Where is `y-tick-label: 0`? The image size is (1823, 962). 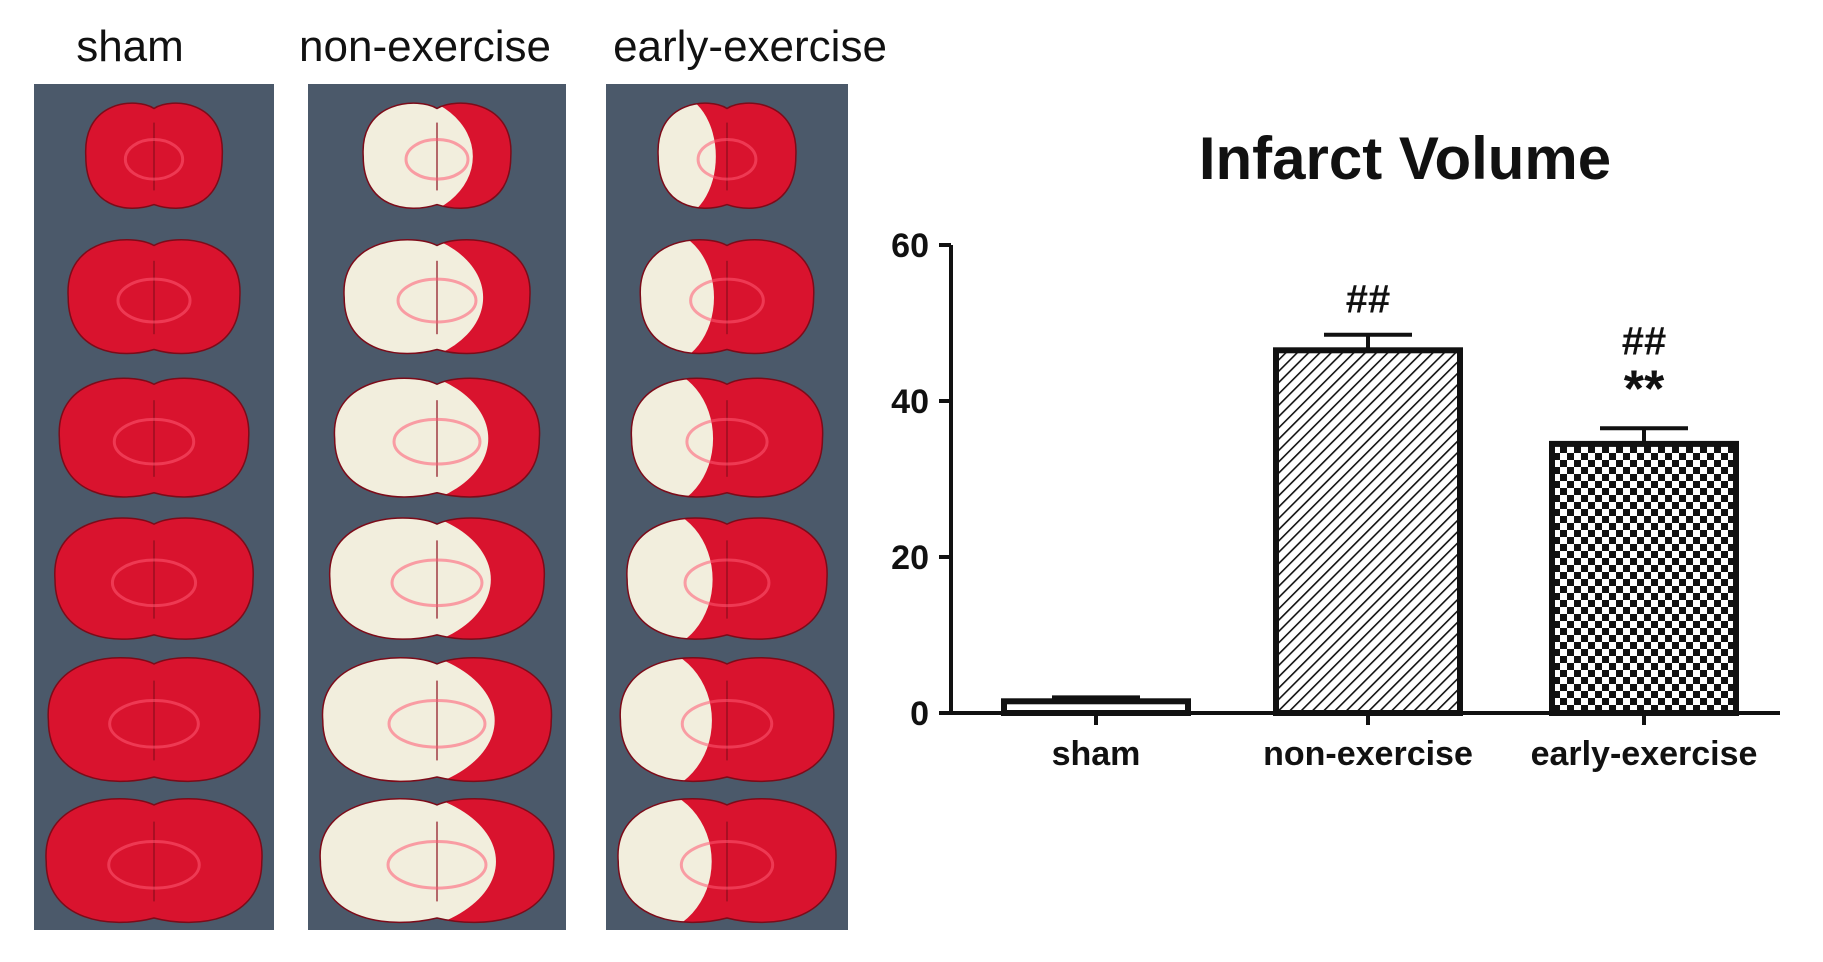
y-tick-label: 0 is located at coordinates (919, 714).